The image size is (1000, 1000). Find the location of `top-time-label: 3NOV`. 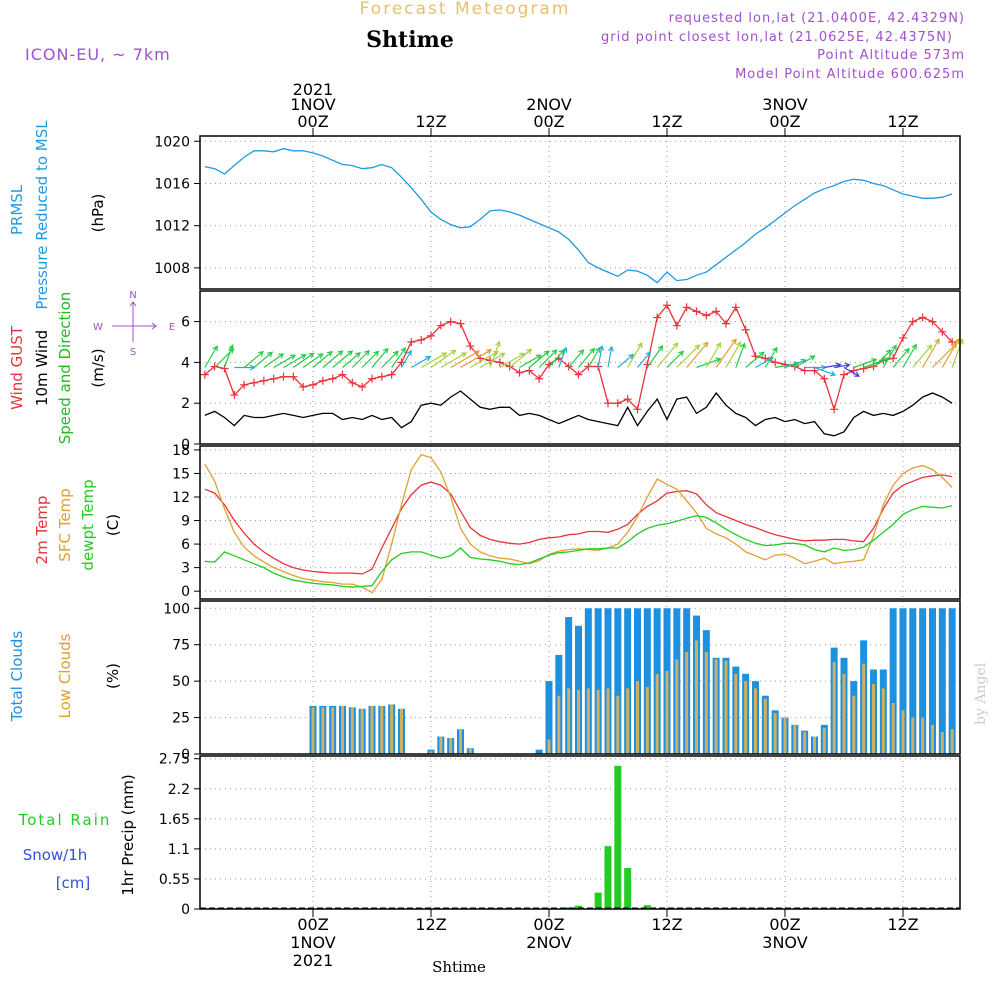

top-time-label: 3NOV is located at coordinates (784, 104).